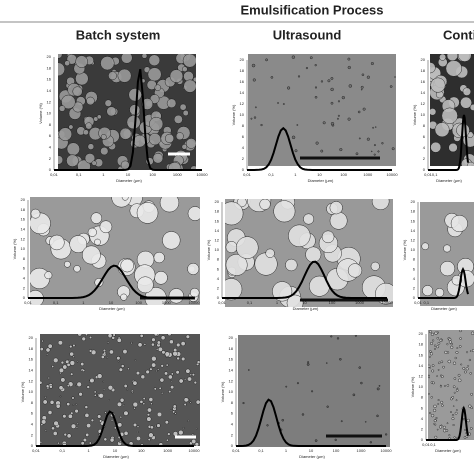  What do you see at coordinates (152, 174) in the screenshot?
I see `x-tick-label: 100` at bounding box center [152, 174].